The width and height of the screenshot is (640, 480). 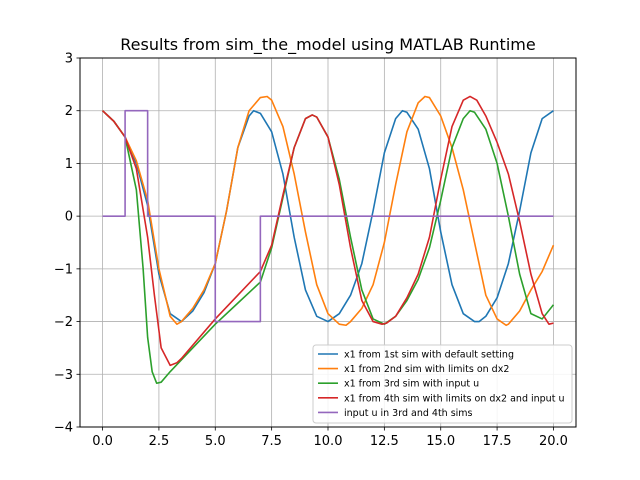 I want to click on y-tick-label: −3, so click(x=63, y=375).